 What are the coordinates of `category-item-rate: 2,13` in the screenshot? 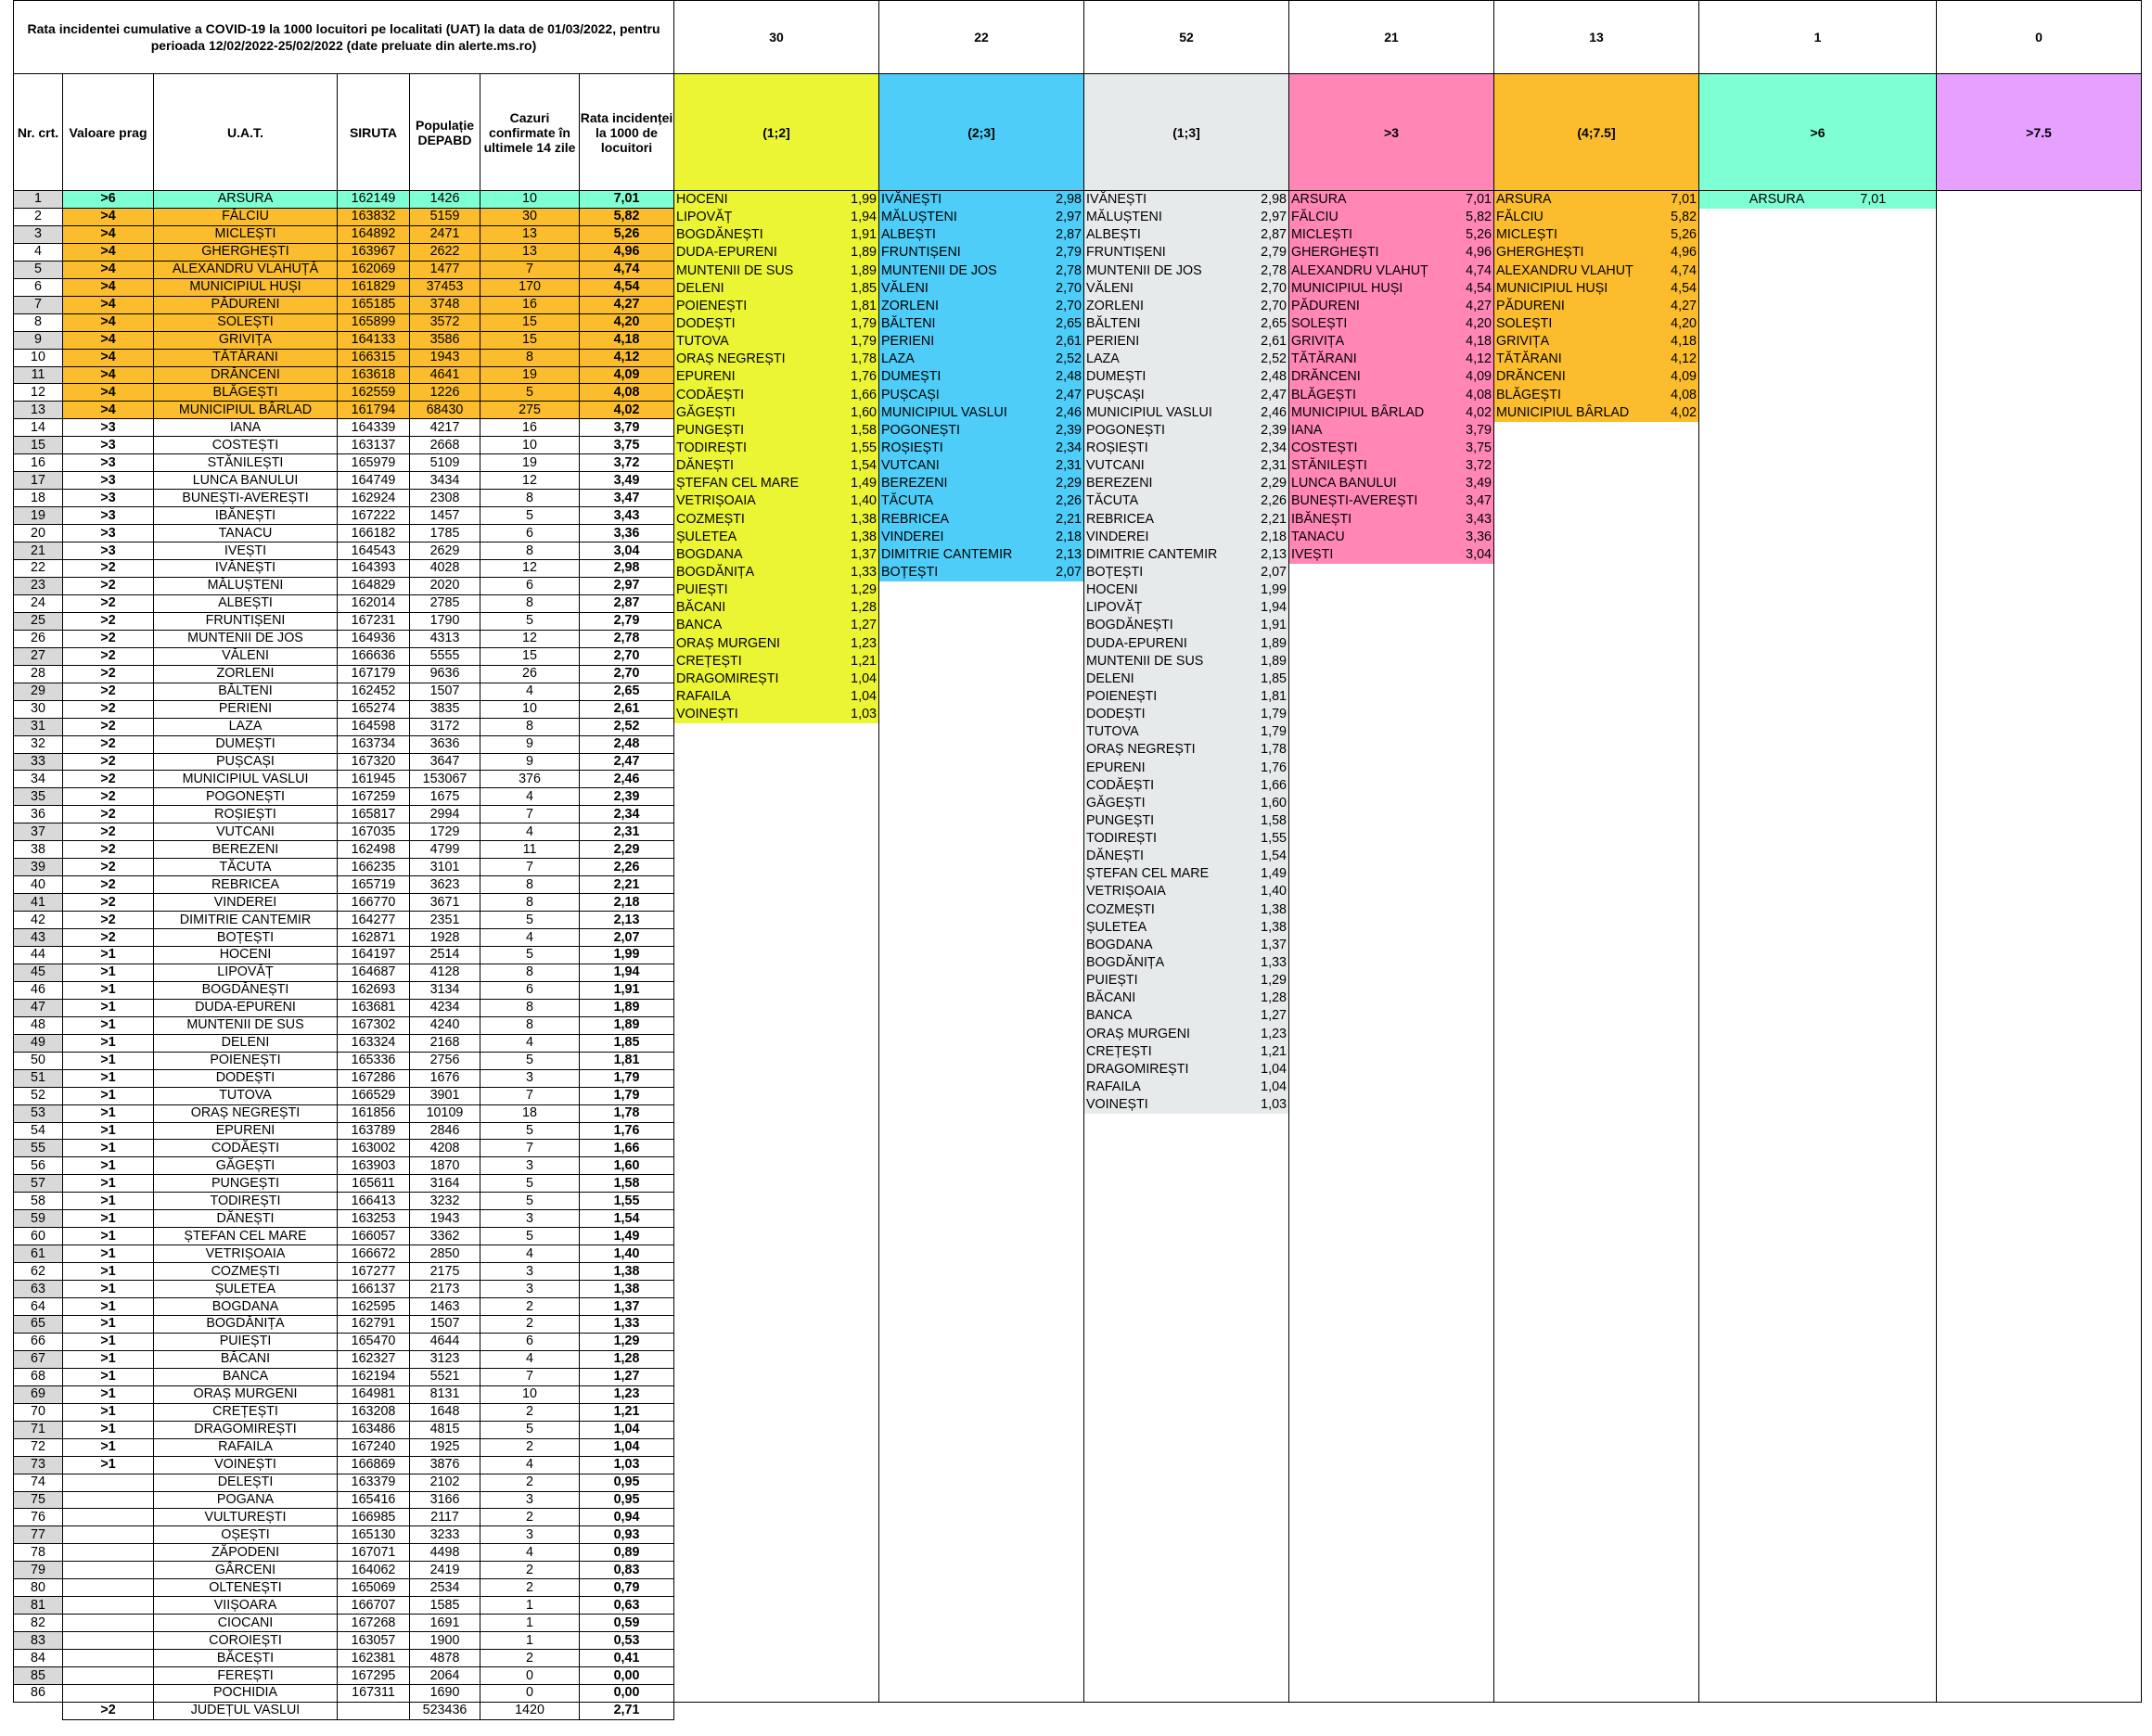 It's located at (1274, 554).